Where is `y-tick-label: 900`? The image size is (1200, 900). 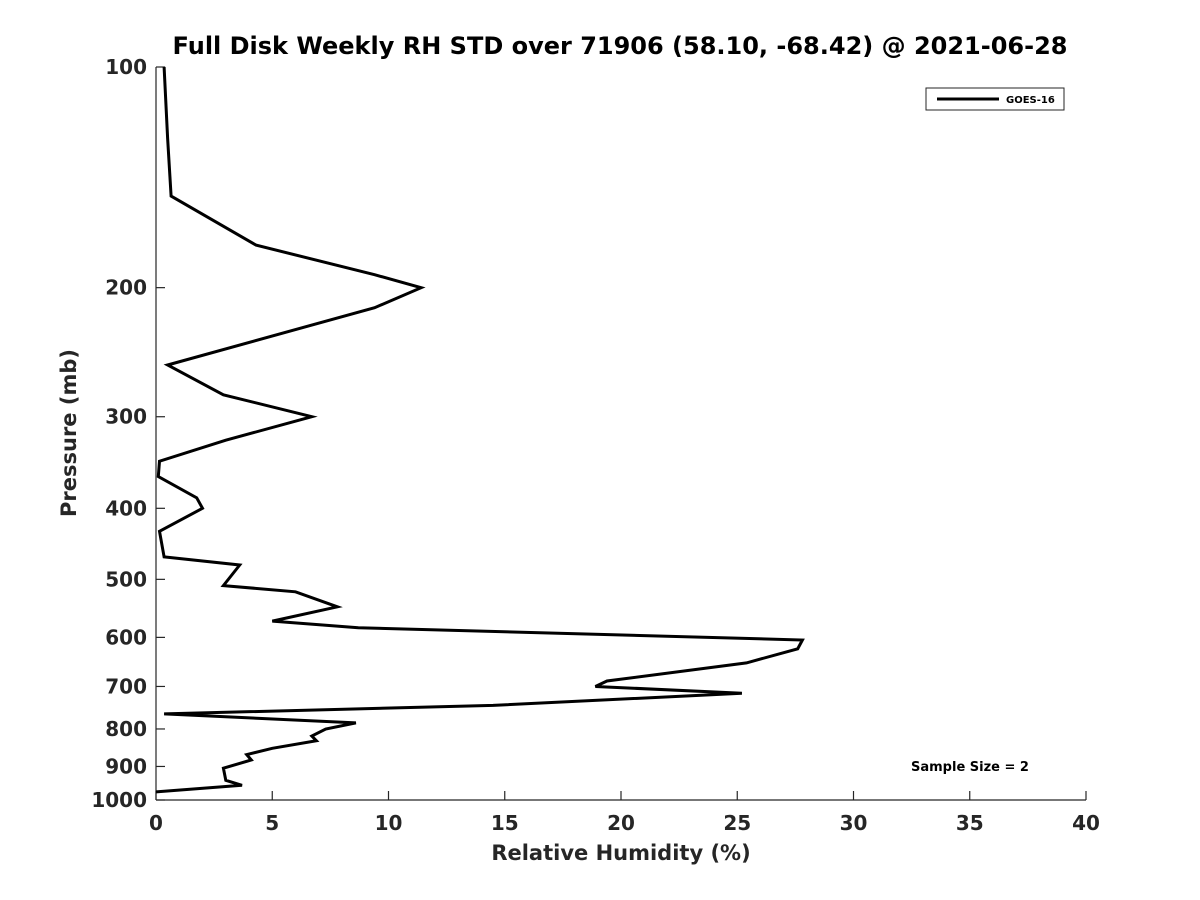
y-tick-label: 900 is located at coordinates (126, 766).